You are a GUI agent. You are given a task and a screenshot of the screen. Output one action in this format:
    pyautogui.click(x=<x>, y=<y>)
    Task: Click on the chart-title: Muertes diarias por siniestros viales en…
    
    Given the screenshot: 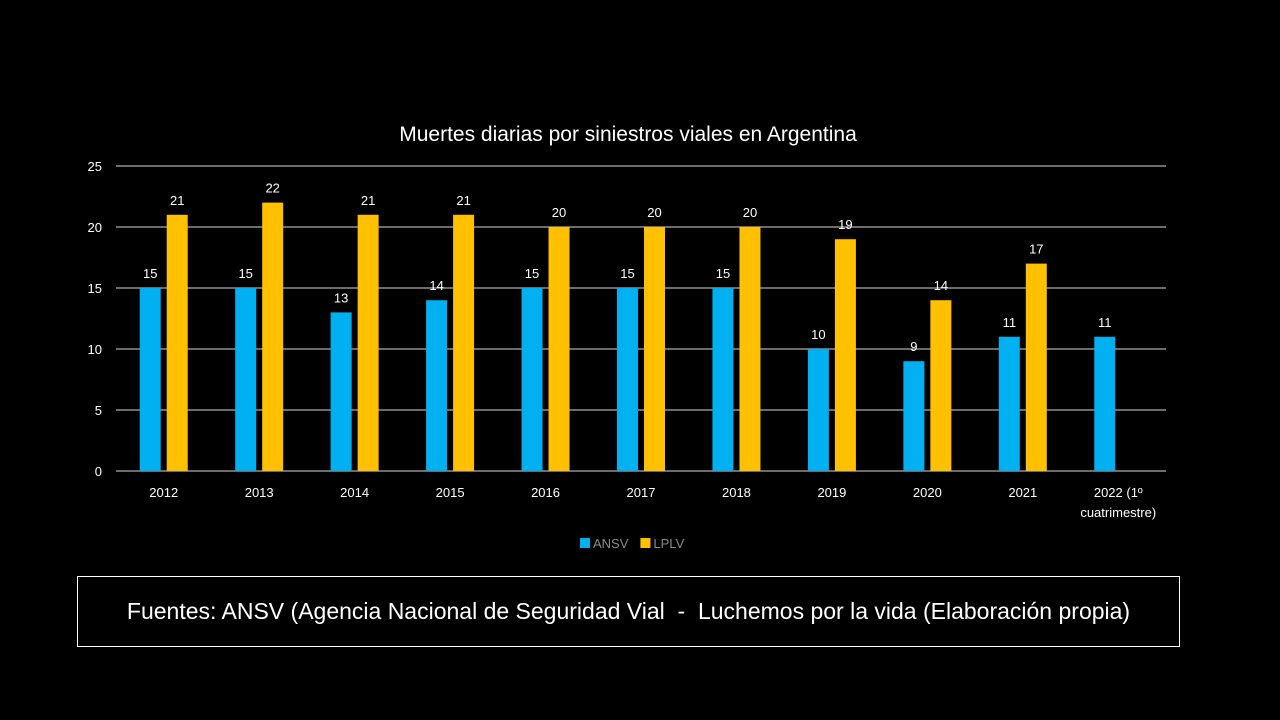 What is the action you would take?
    pyautogui.click(x=628, y=134)
    